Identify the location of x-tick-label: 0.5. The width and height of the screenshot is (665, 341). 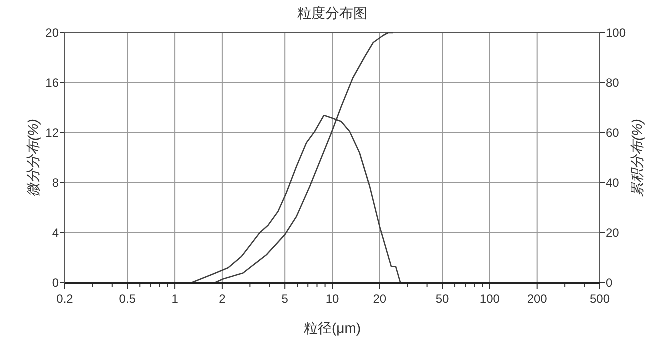
(127, 299).